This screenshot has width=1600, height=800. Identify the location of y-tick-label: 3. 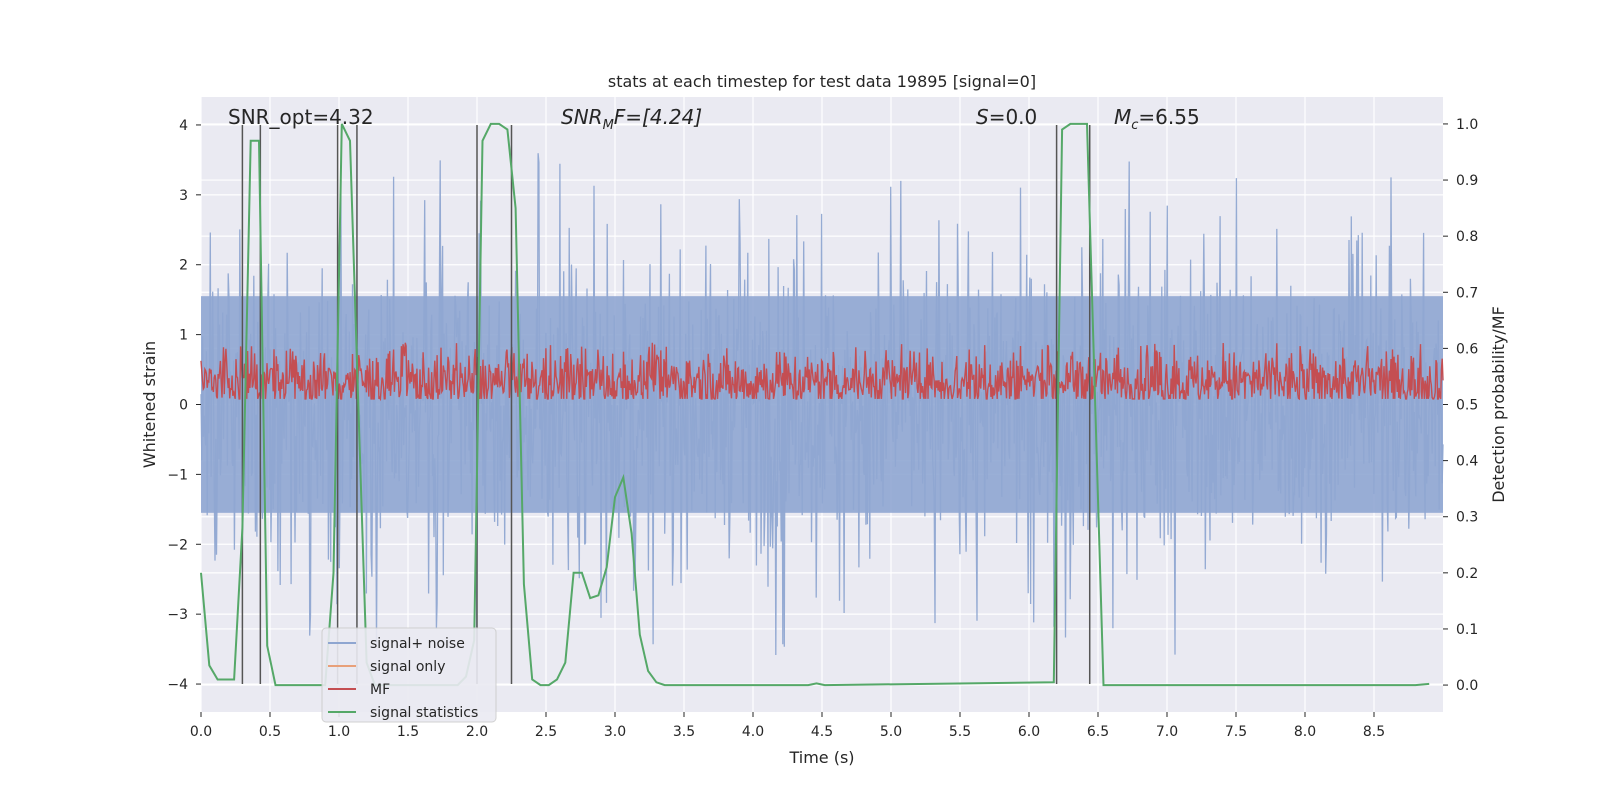
(183, 196).